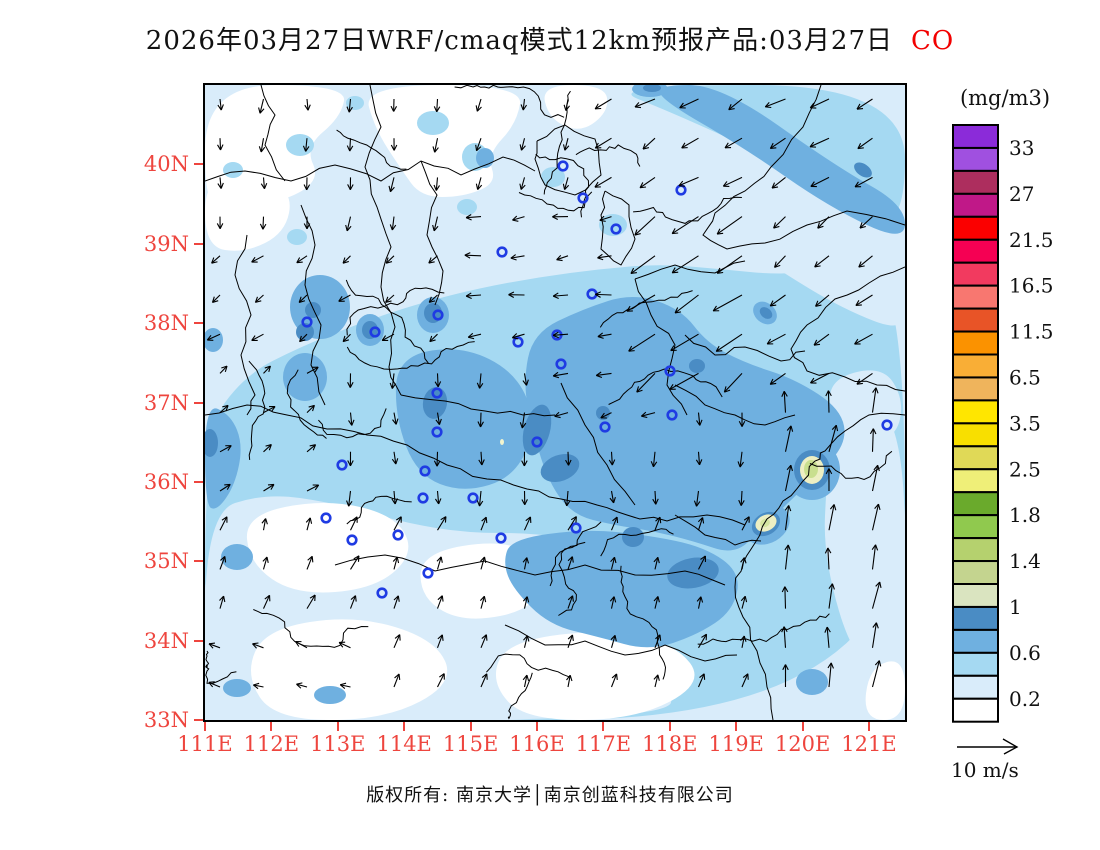  Describe the element at coordinates (198, 243) in the screenshot. I see `y-axis-tick` at that location.